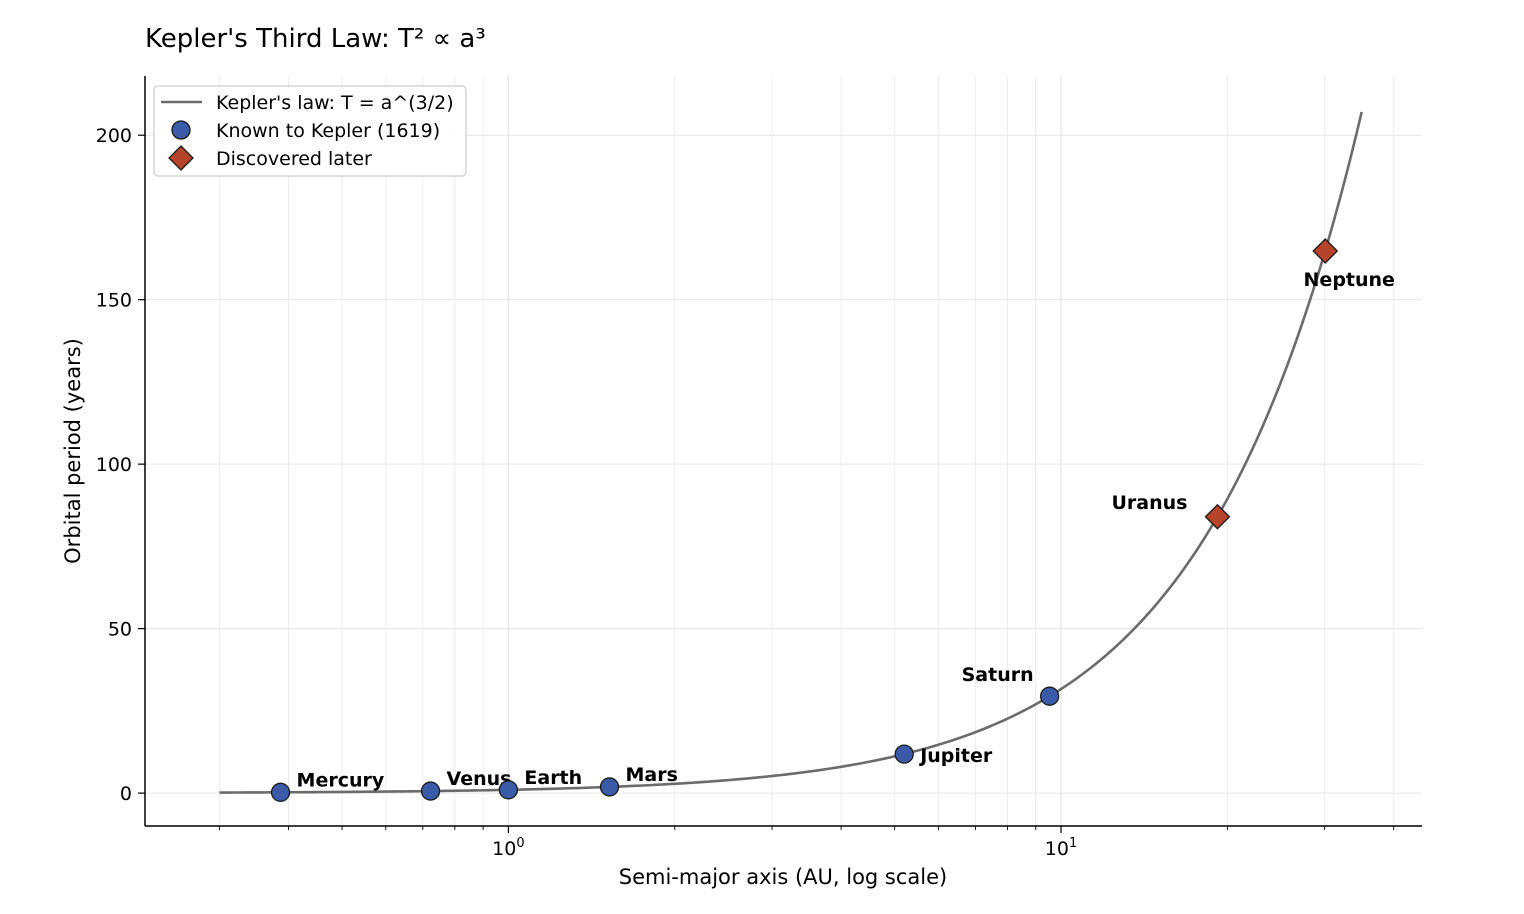 Image resolution: width=1524 pixels, height=914 pixels. What do you see at coordinates (341, 780) in the screenshot?
I see `planet-label-mercury: Mercury` at bounding box center [341, 780].